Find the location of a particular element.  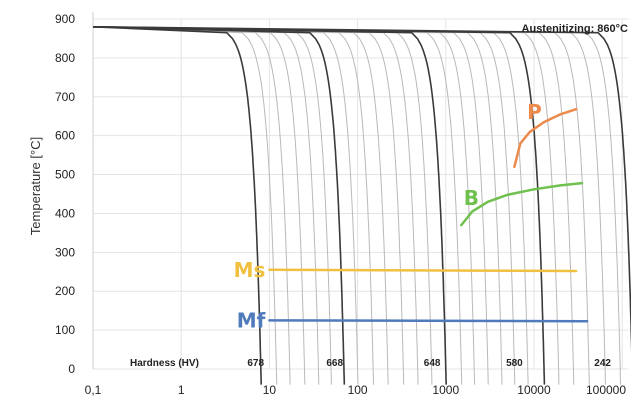

y-tick-label: 700 is located at coordinates (65, 97).